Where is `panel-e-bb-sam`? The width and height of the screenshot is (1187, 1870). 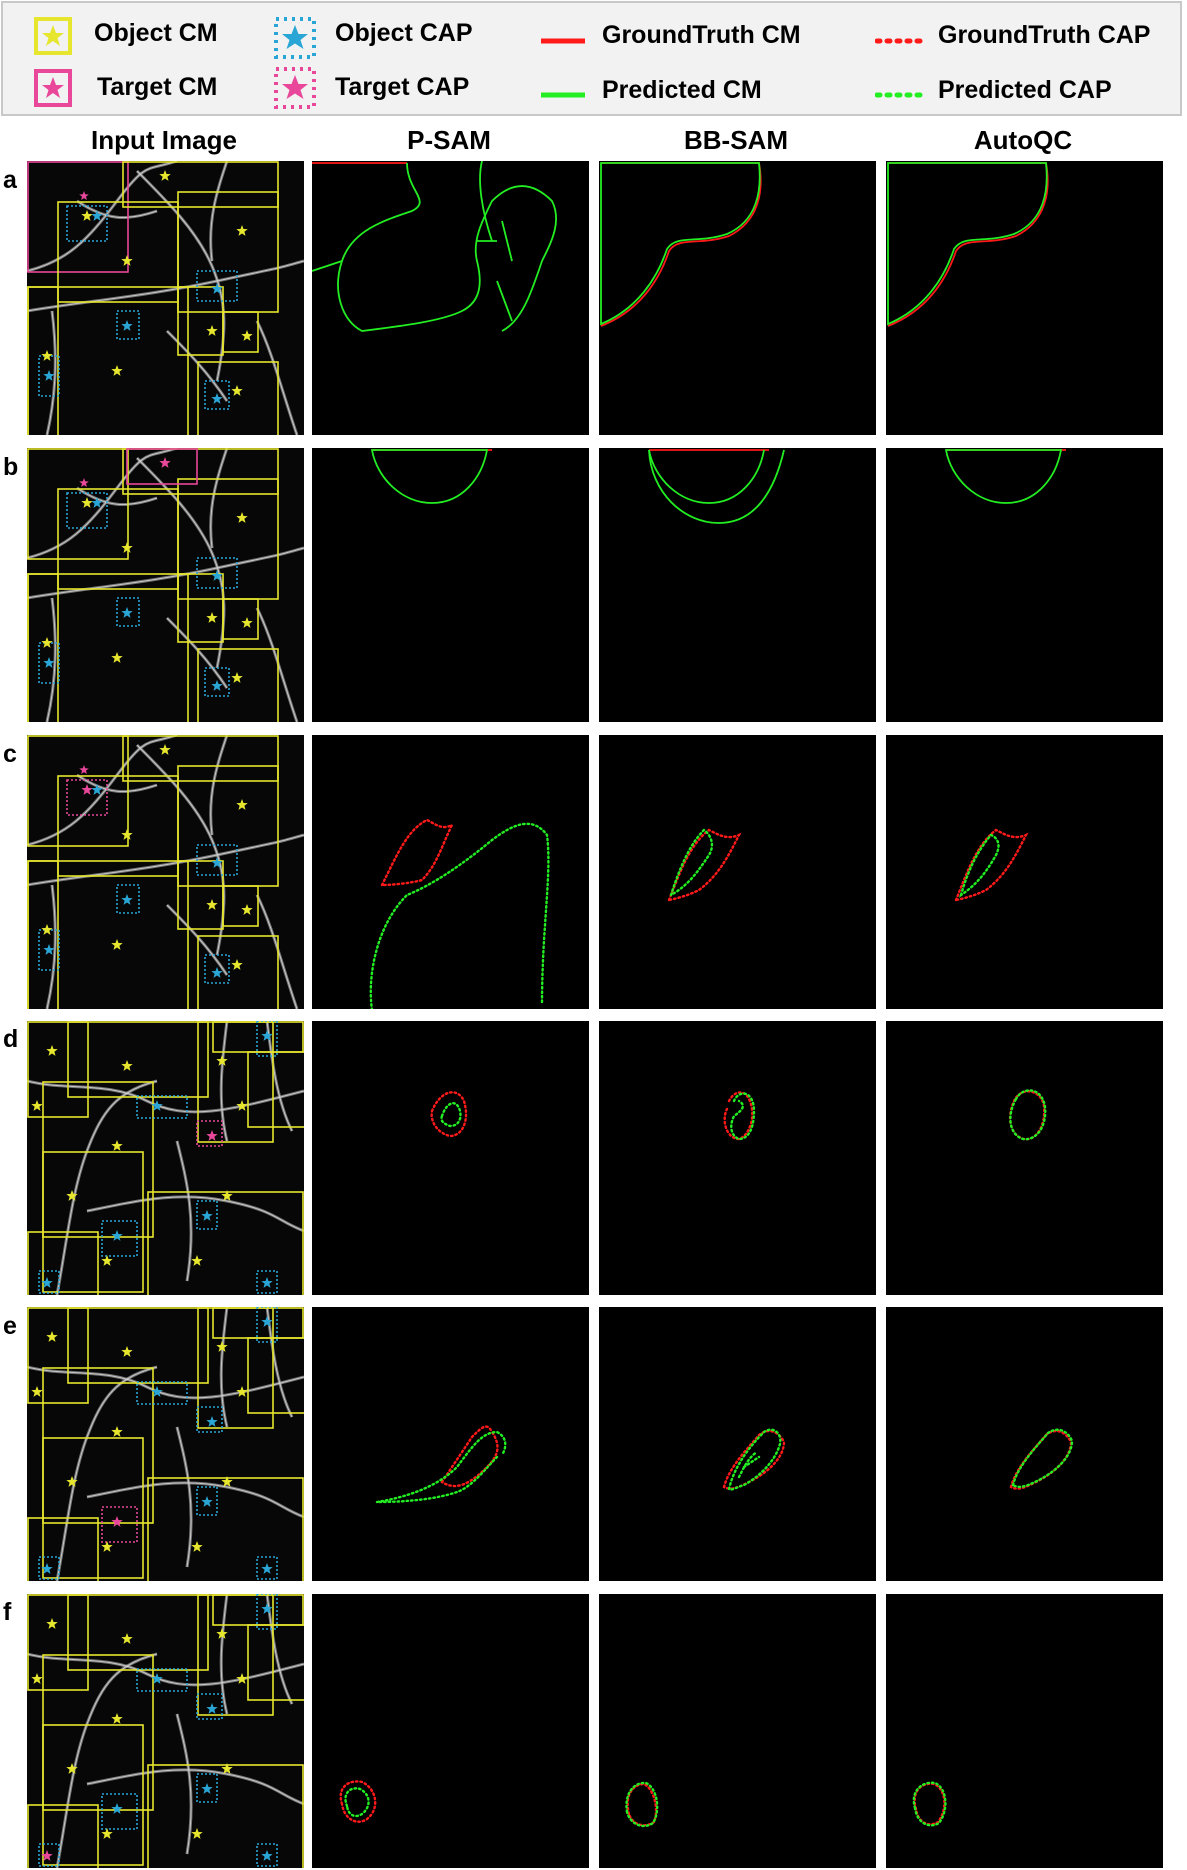
panel-e-bb-sam is located at coordinates (737, 1444).